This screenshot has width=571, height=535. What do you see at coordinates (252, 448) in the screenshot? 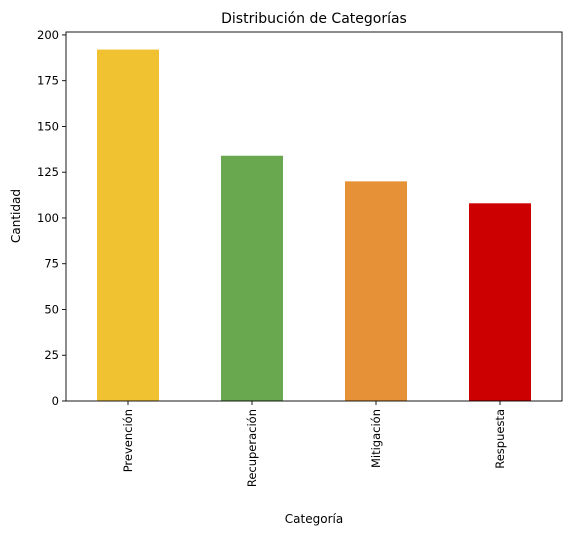
I see `x-tick-label-1: Recuperación` at bounding box center [252, 448].